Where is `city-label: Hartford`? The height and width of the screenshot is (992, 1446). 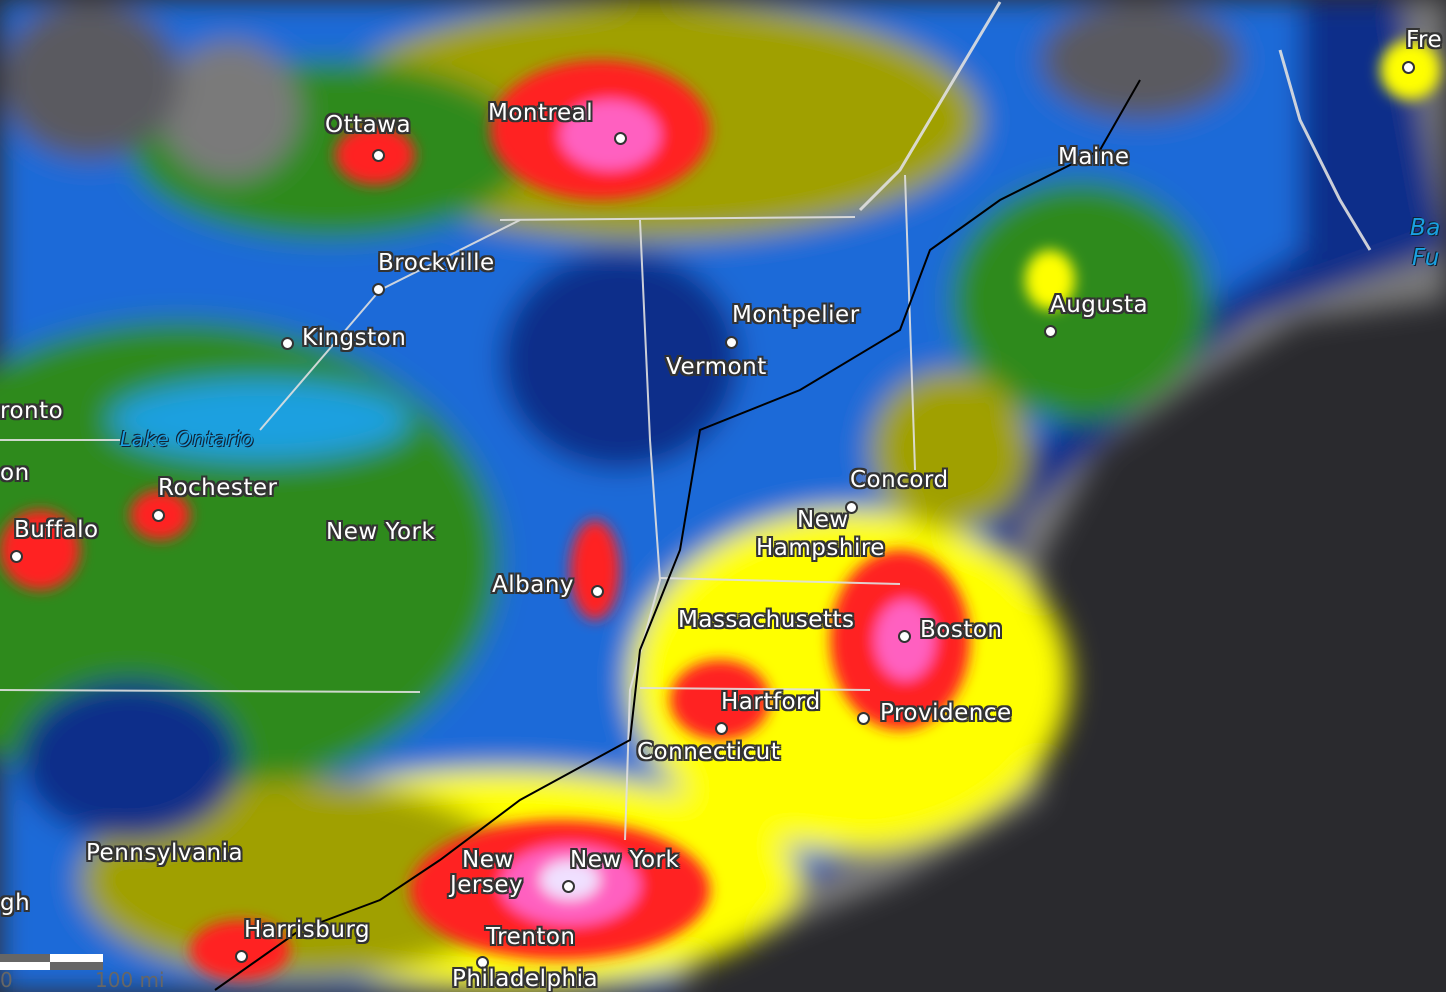
city-label: Hartford is located at coordinates (771, 702).